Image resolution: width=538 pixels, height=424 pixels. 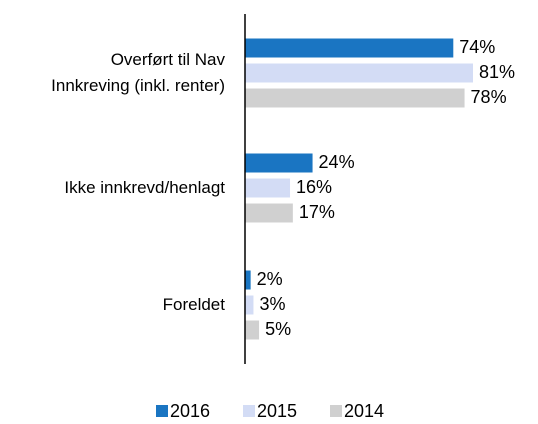 I want to click on value-label: 5%, so click(x=278, y=329).